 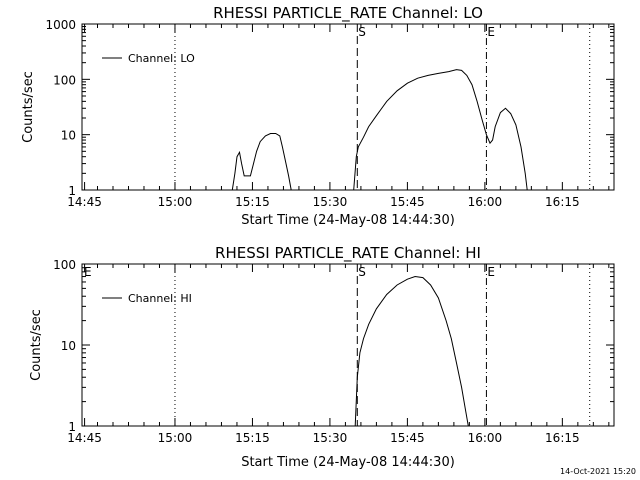 I want to click on legend-label: Channel: HI, so click(x=160, y=298).